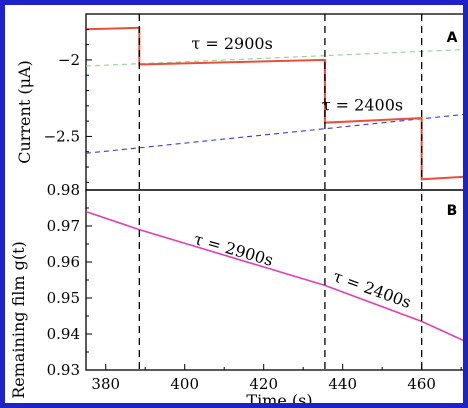 The image size is (468, 408). Describe the element at coordinates (263, 384) in the screenshot. I see `panel-b-xtick-label: 420` at that location.